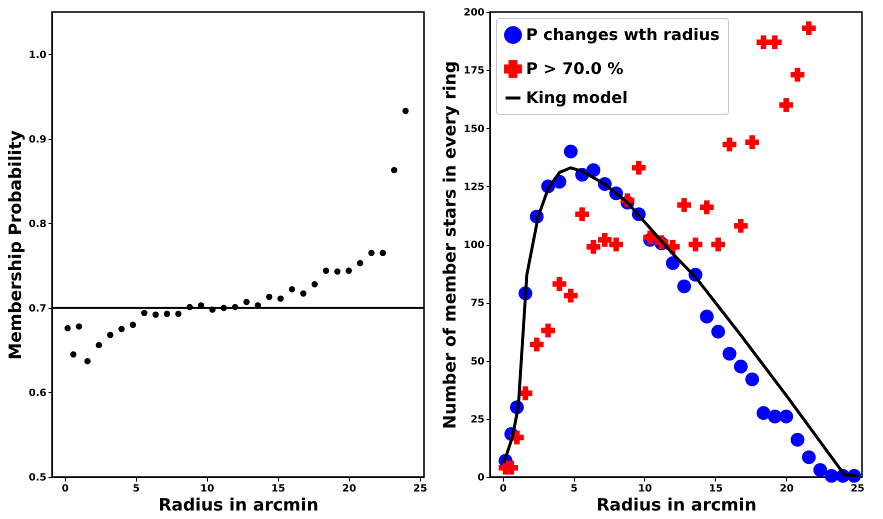  What do you see at coordinates (481, 478) in the screenshot?
I see `y-tick-label: 0` at bounding box center [481, 478].